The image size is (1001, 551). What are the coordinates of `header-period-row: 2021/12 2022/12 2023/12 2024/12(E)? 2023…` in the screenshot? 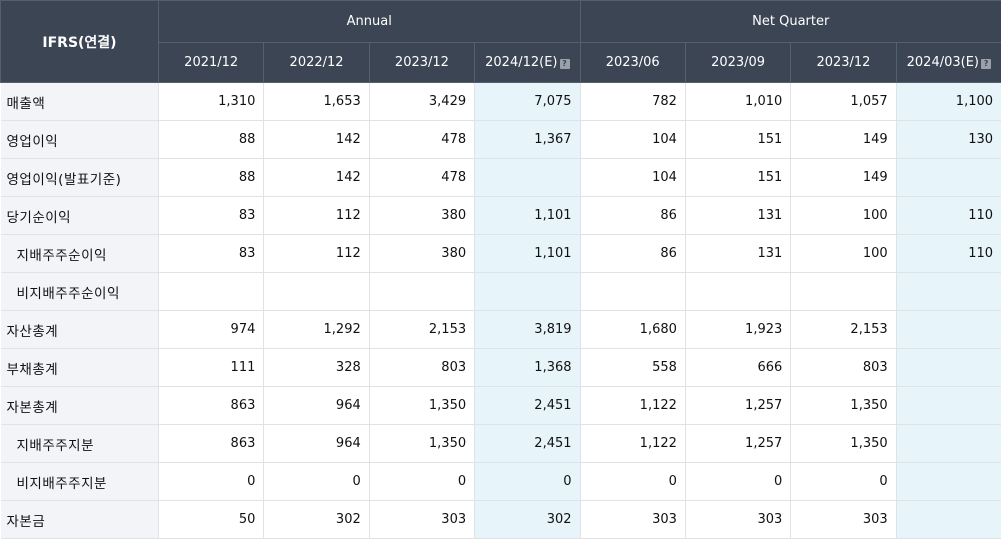 It's located at (501, 62).